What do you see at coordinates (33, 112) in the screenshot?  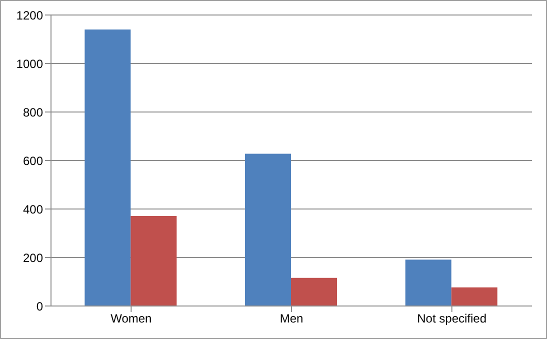 I see `y-tick-label: 800` at bounding box center [33, 112].